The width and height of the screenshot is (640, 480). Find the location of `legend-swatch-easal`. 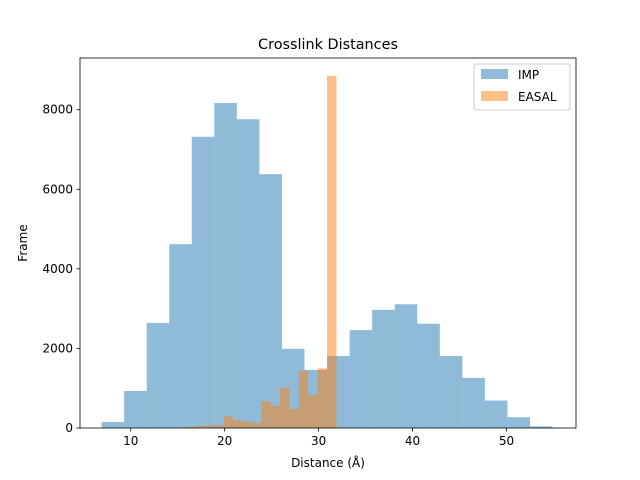

legend-swatch-easal is located at coordinates (494, 96).